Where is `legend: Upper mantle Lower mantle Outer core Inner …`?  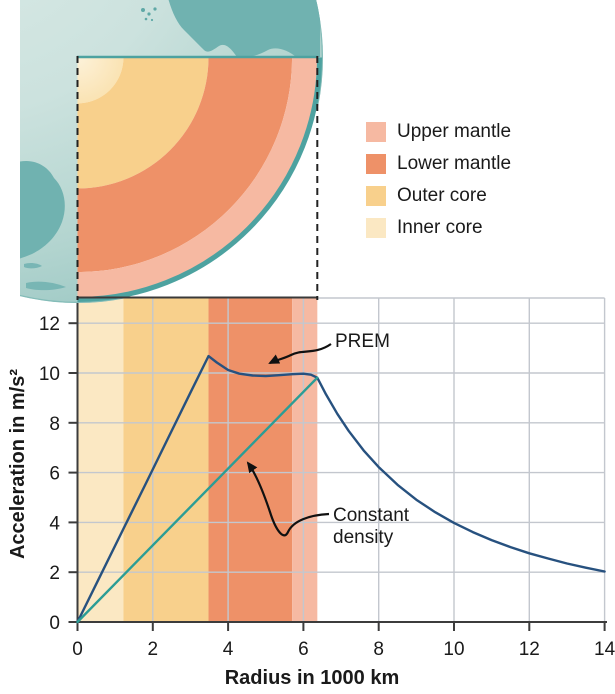
legend: Upper mantle Lower mantle Outer core Inner … is located at coordinates (438, 186).